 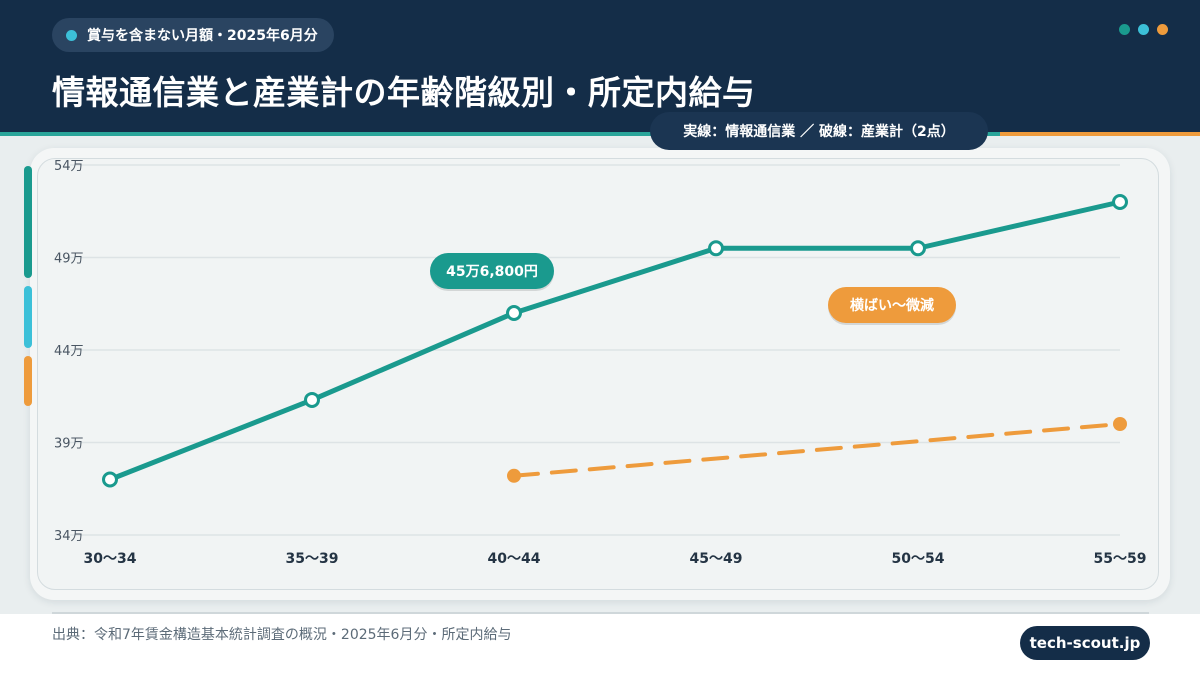 What do you see at coordinates (282, 635) in the screenshot?
I see `source-note: 出典：令和7年賃金構造基本統計調査の概況・2025年6月分・所定内給与` at bounding box center [282, 635].